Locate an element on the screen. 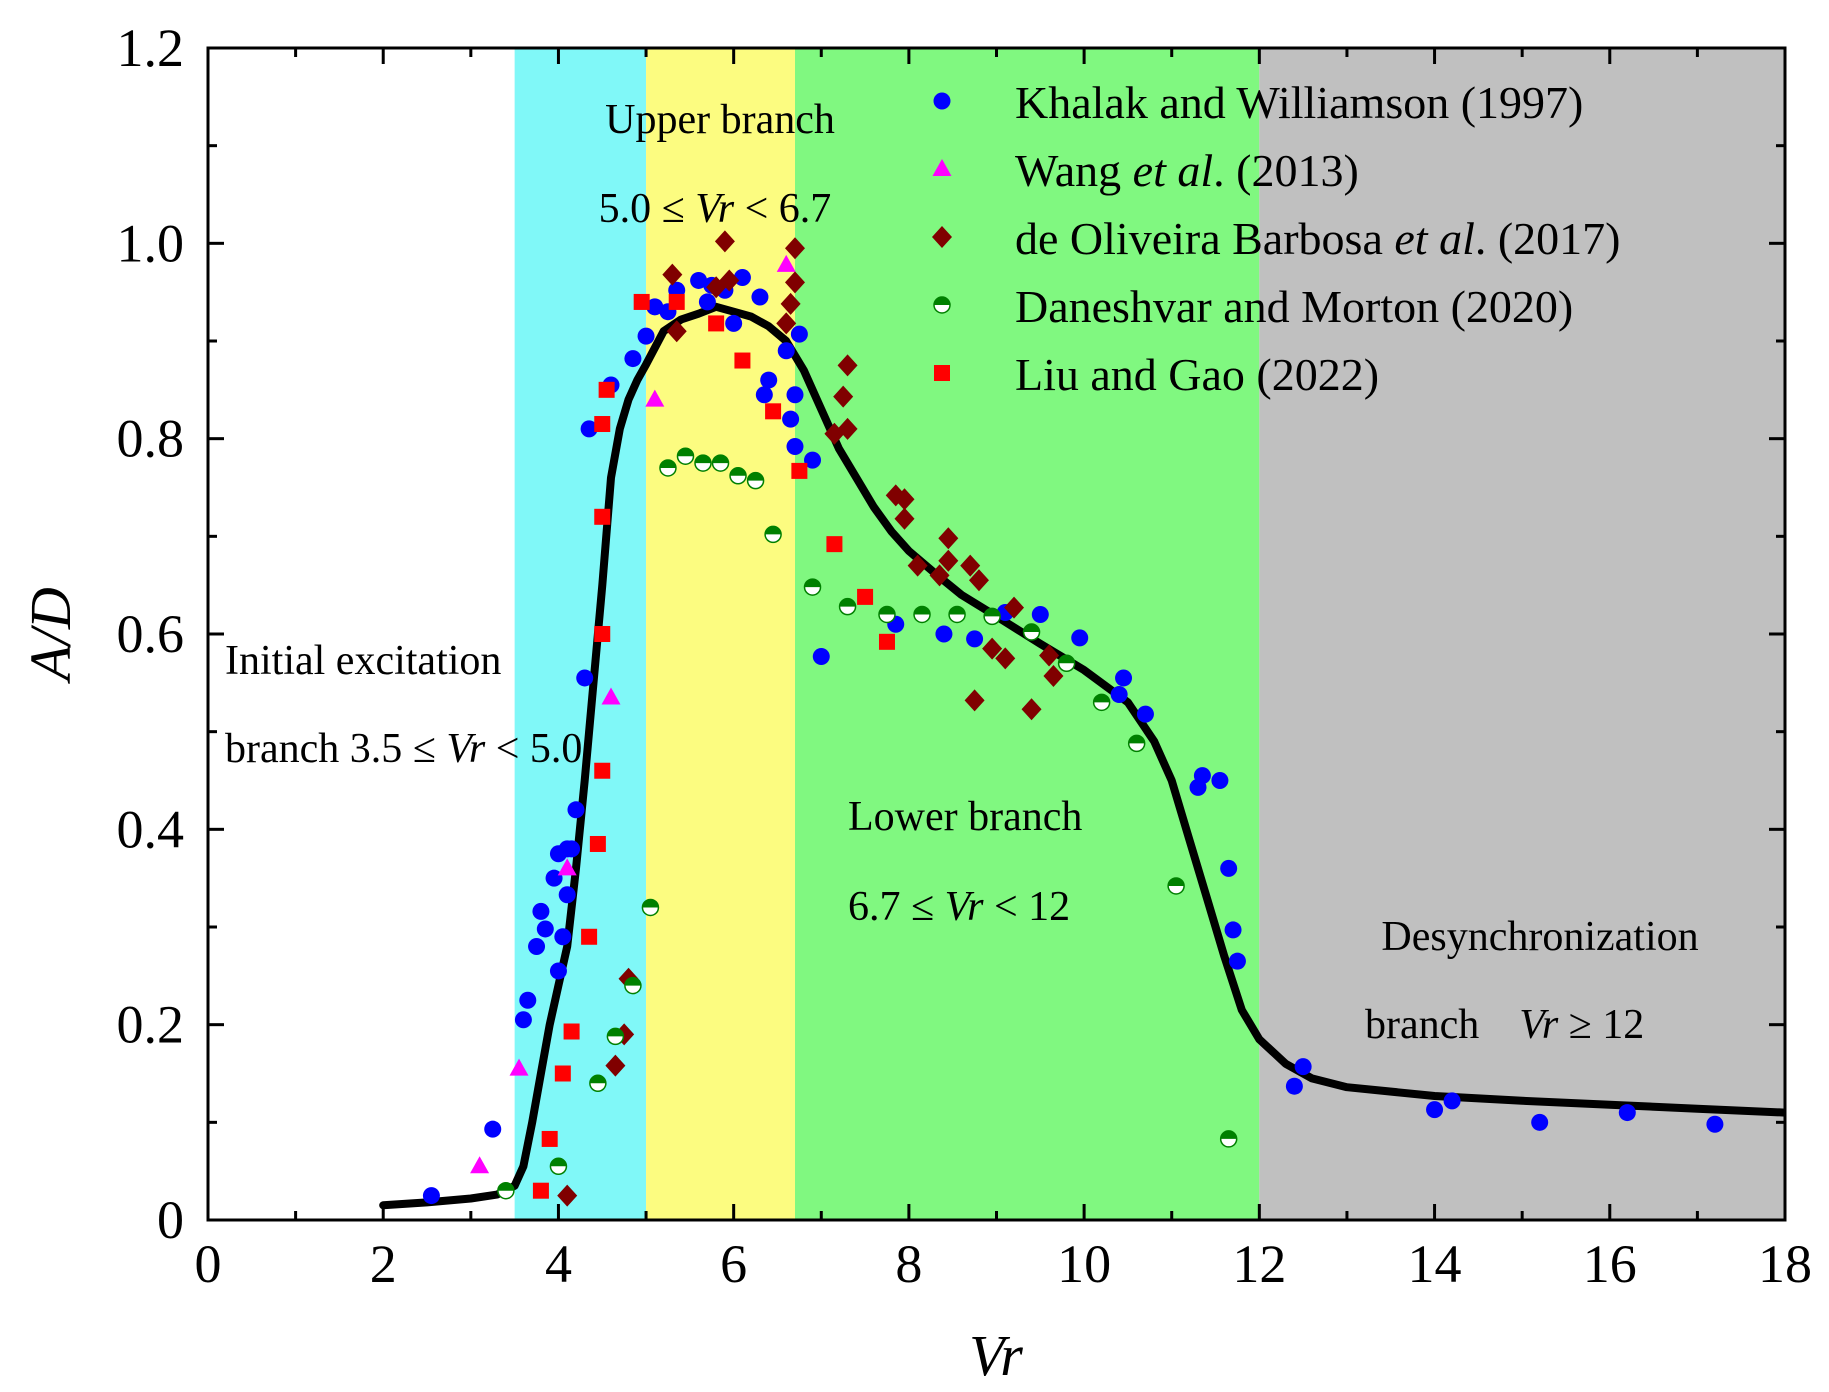 The width and height of the screenshot is (1829, 1392). legend-label-kw: Khalak and Williamson (1997) is located at coordinates (1299, 102).